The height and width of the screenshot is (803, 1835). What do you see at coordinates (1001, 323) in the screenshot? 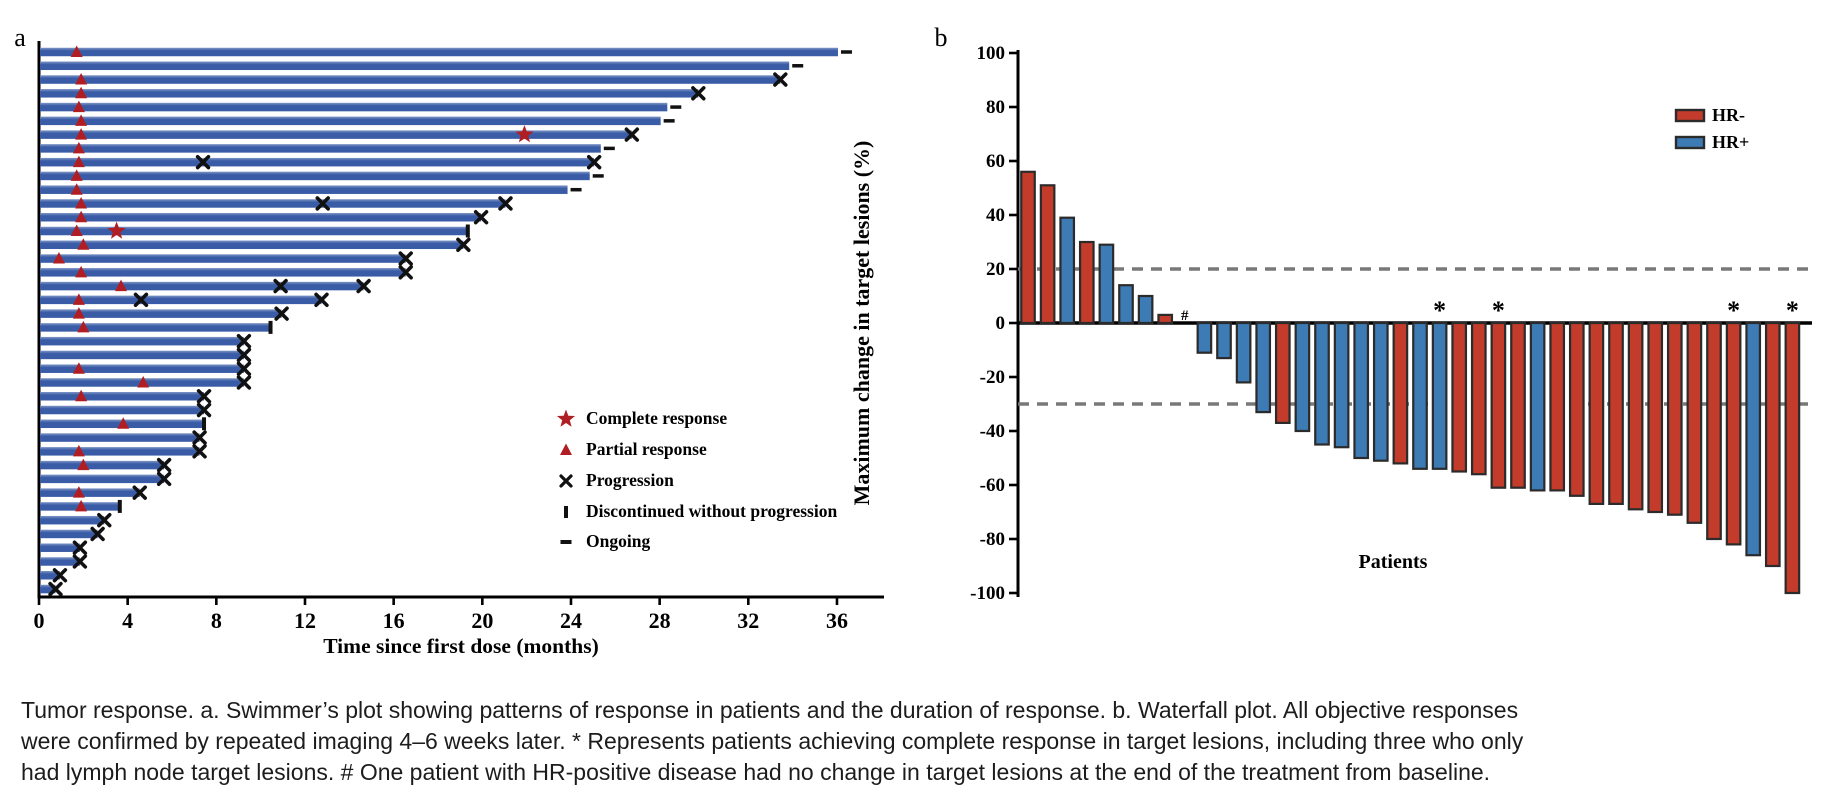
I see `y-tick-label: 0` at bounding box center [1001, 323].